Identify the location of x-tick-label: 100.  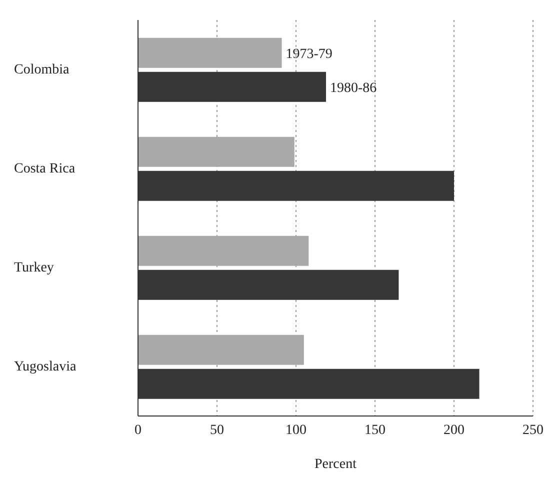
(296, 430).